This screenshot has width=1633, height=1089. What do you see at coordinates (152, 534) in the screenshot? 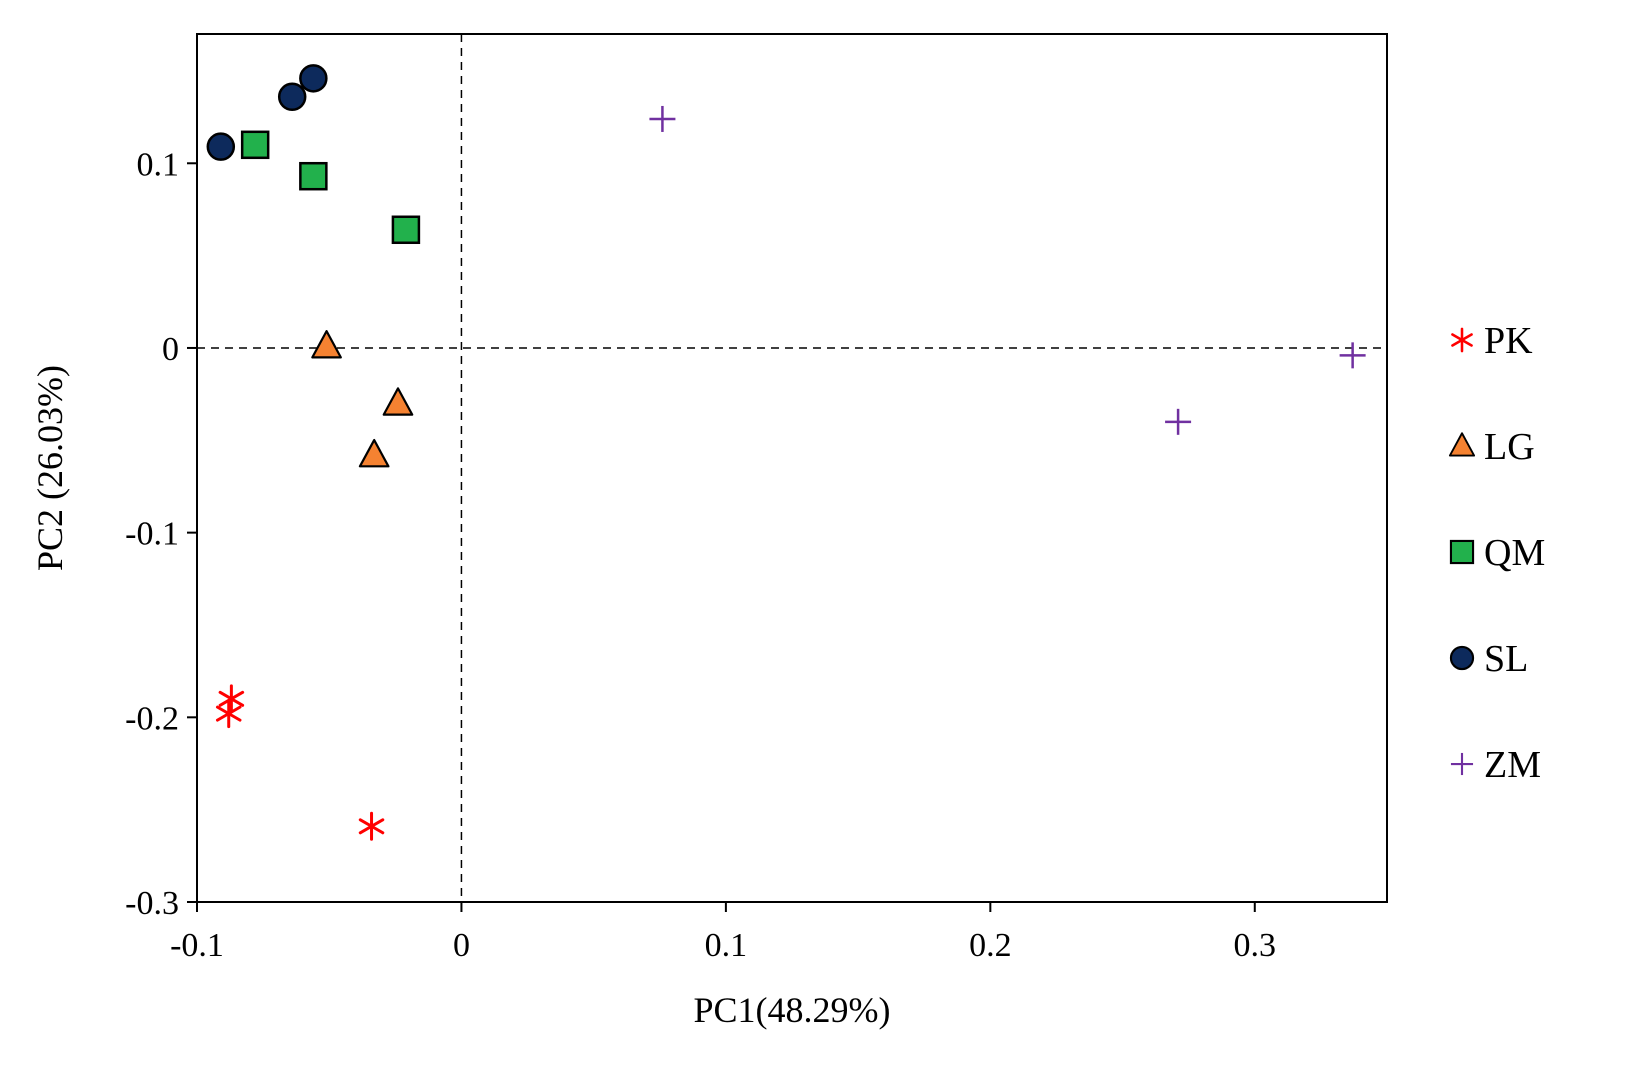
I see `y-tick-label: -0.1` at bounding box center [152, 534].